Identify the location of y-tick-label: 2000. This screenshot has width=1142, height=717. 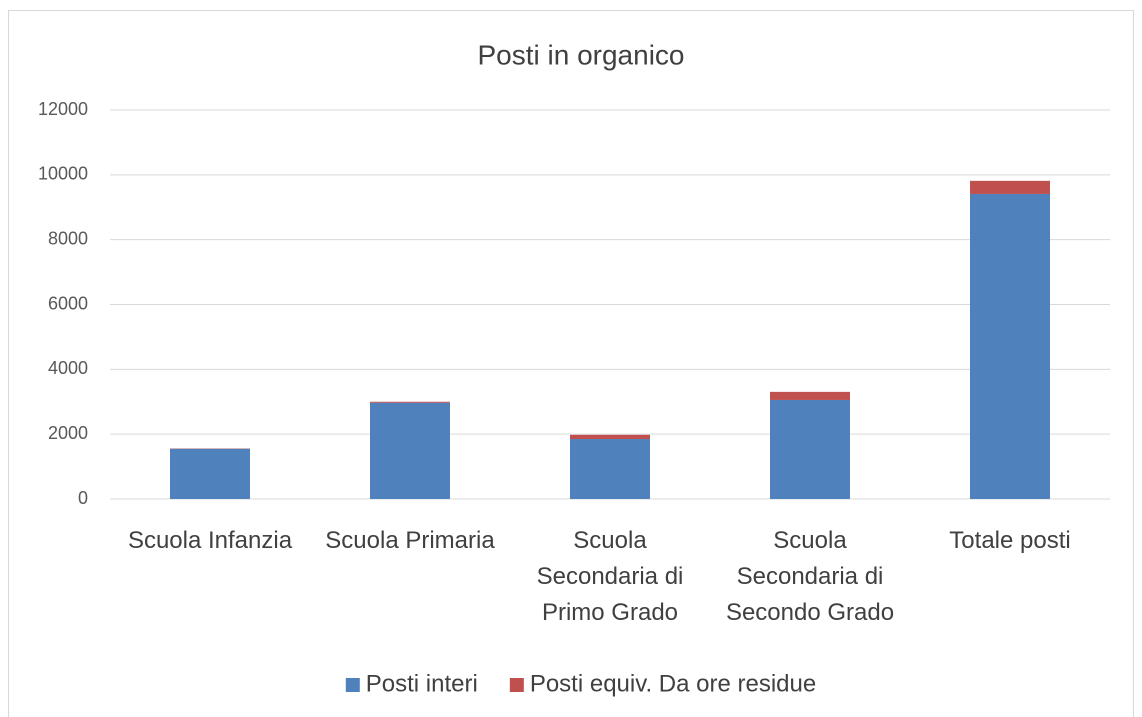
(68, 433).